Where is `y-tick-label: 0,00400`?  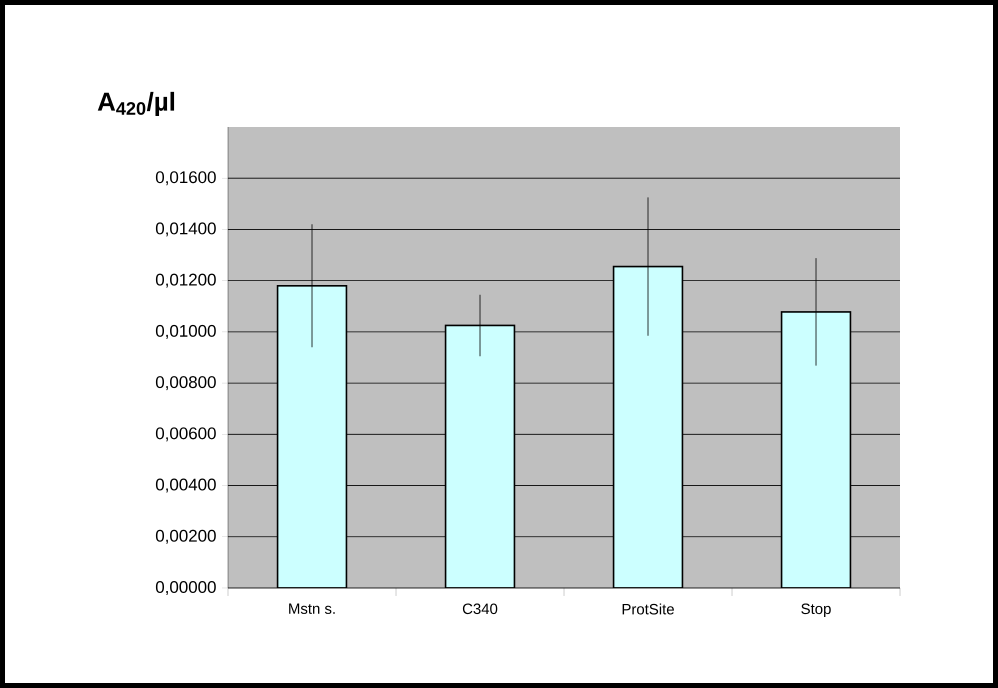
y-tick-label: 0,00400 is located at coordinates (186, 485).